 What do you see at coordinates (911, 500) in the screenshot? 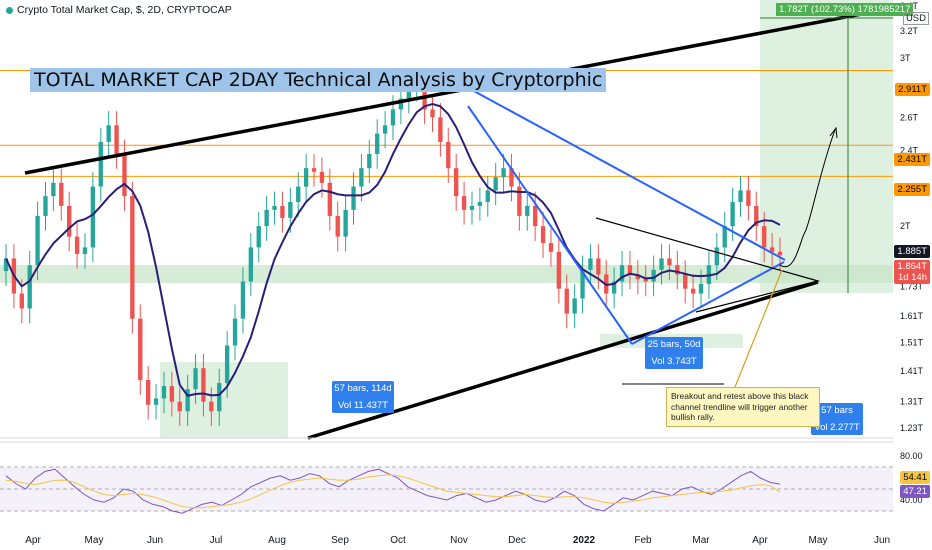
I see `rsi-tick-label: 40.00` at bounding box center [911, 500].